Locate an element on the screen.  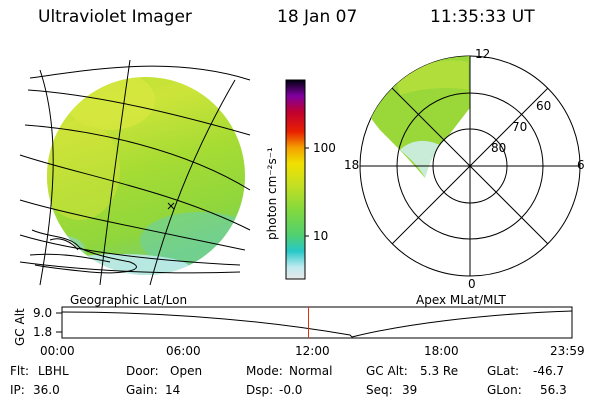
mode-value: Normal is located at coordinates (311, 371).